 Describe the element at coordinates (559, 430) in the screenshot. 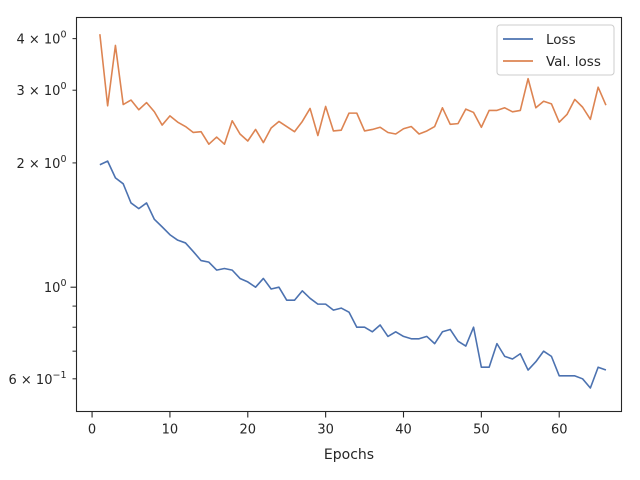

I see `x-tick-label: 60` at that location.